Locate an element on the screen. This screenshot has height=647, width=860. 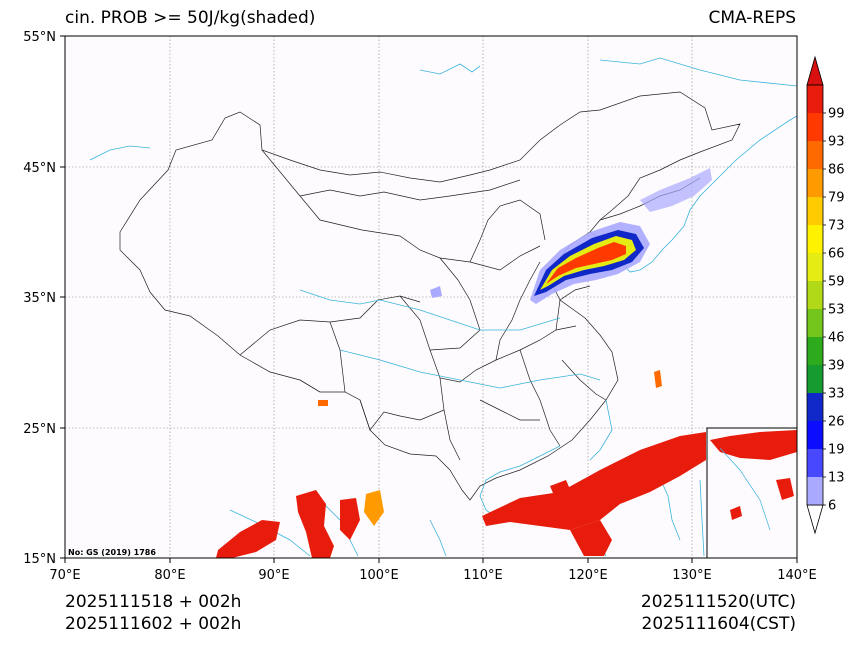
lon-label-120: 120°E is located at coordinates (588, 575).